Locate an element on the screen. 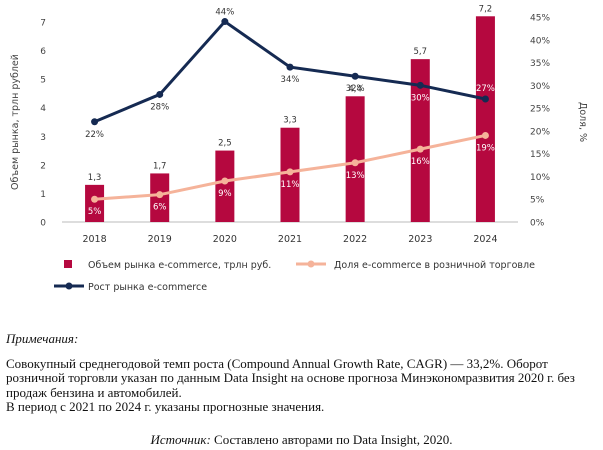 This screenshot has width=603, height=450. bar-data-label: 3,3 is located at coordinates (290, 121).